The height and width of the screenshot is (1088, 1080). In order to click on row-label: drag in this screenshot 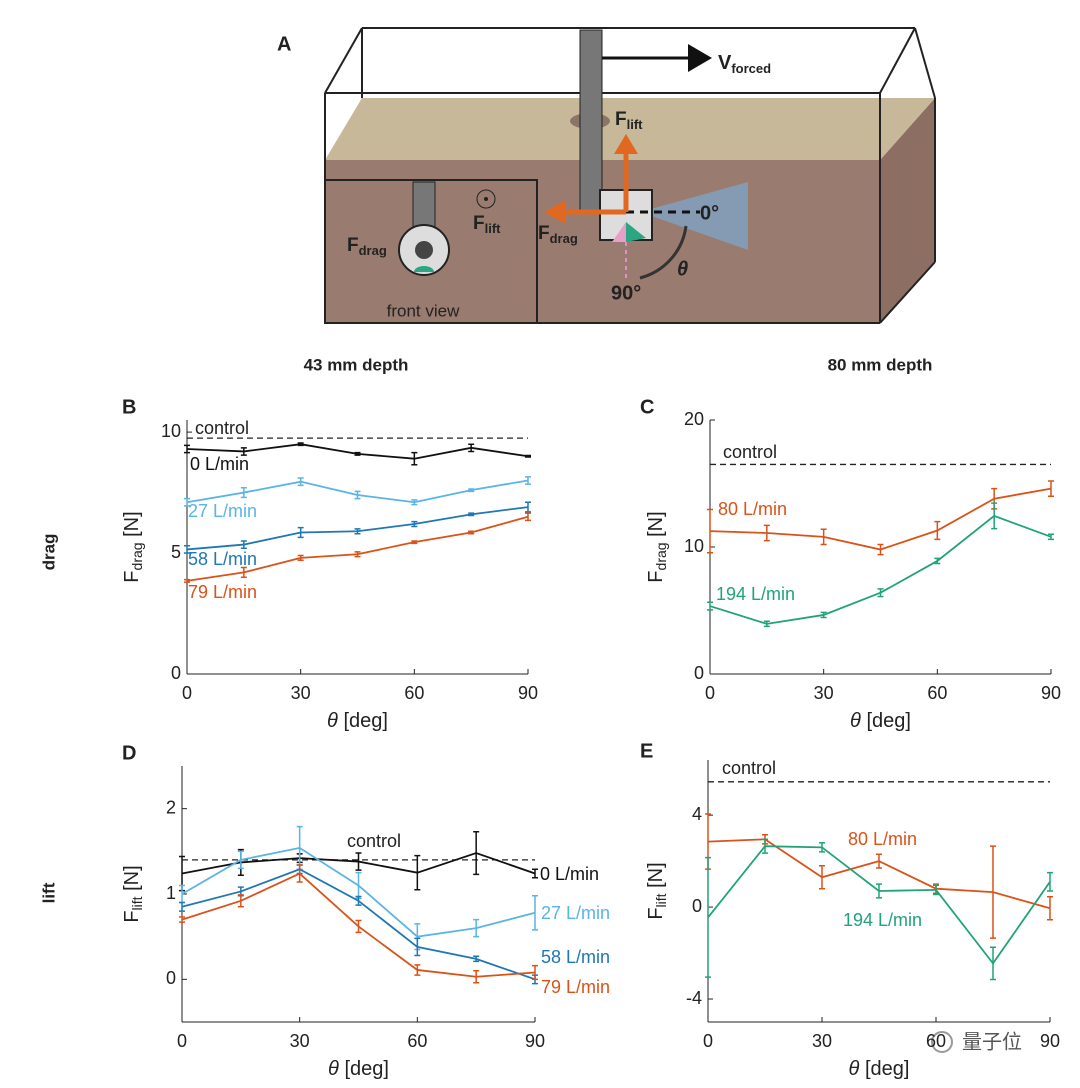, I will do `click(48, 552)`.